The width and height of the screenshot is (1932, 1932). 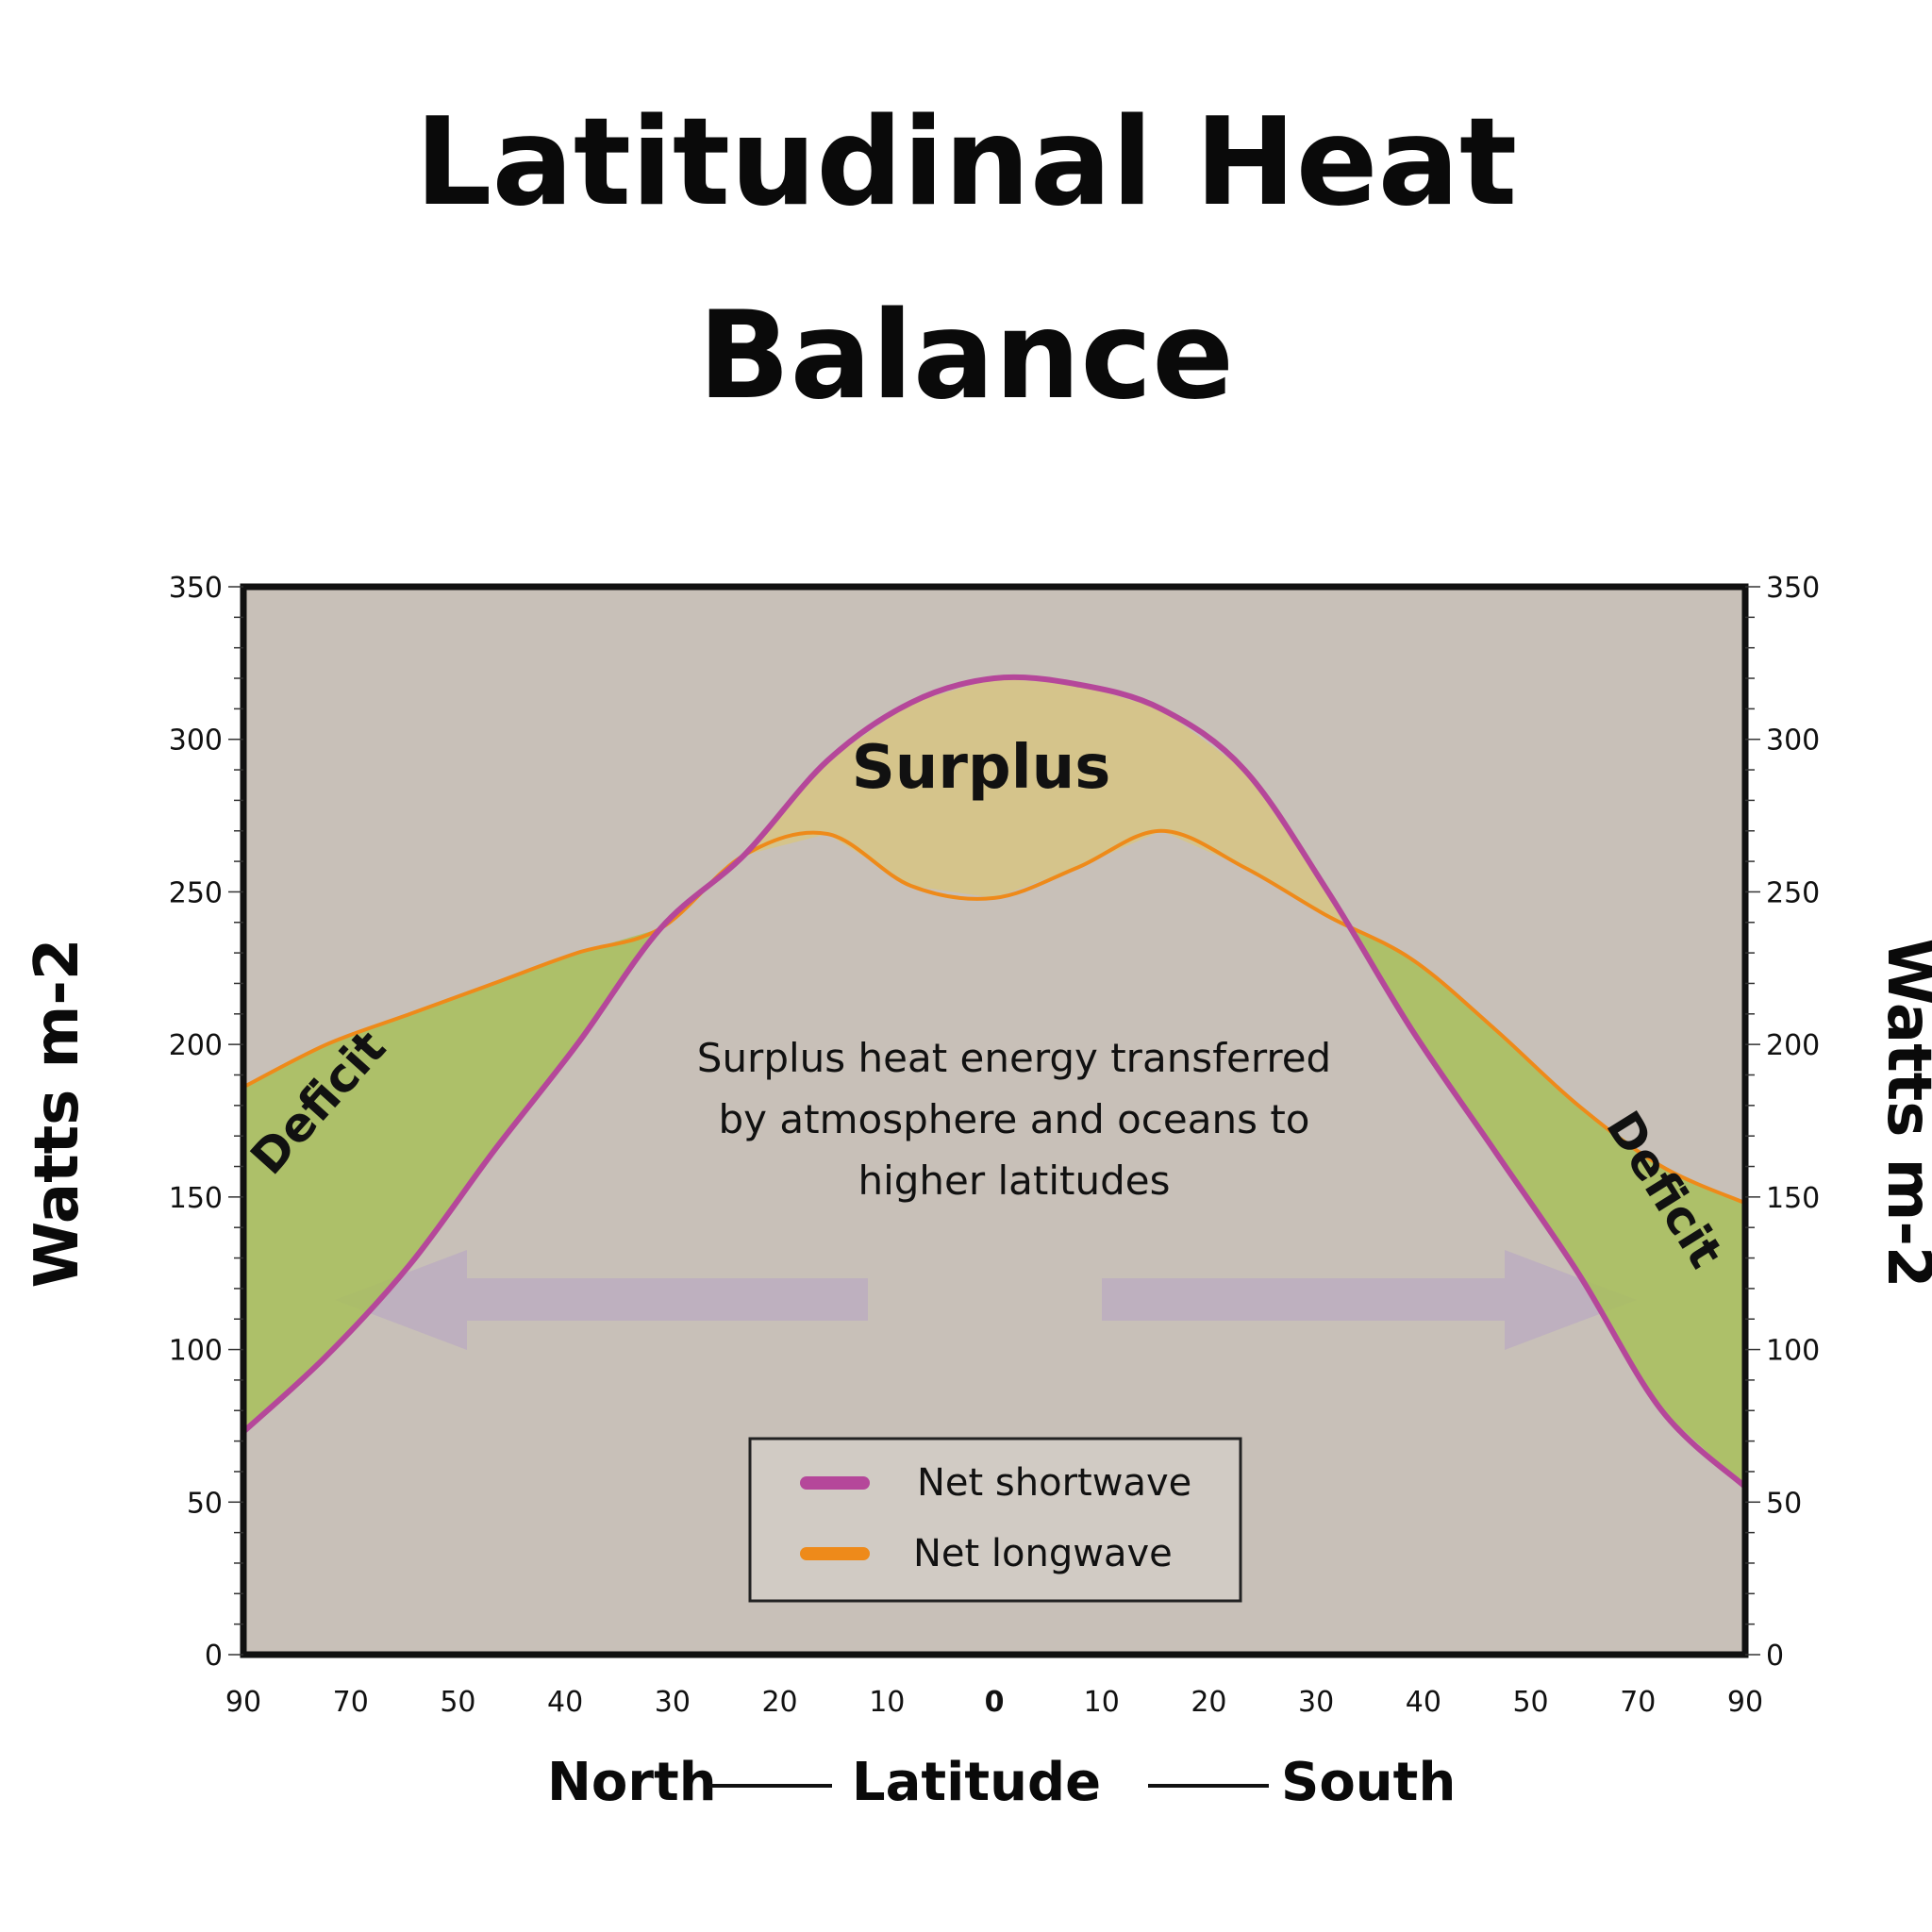 I want to click on annotation-line-2: by atmosphere and oceans to, so click(x=1015, y=1119).